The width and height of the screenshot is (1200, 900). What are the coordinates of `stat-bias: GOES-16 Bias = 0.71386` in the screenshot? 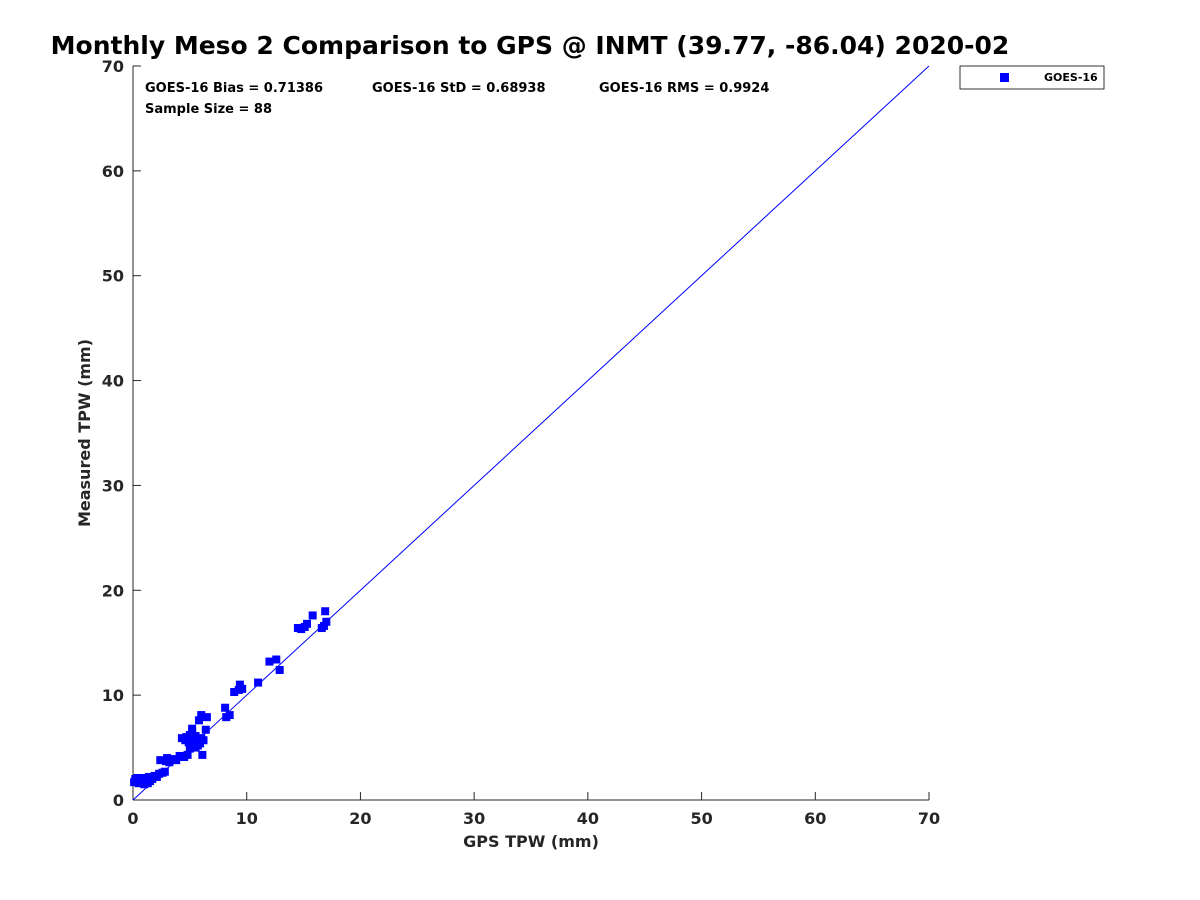 It's located at (234, 88).